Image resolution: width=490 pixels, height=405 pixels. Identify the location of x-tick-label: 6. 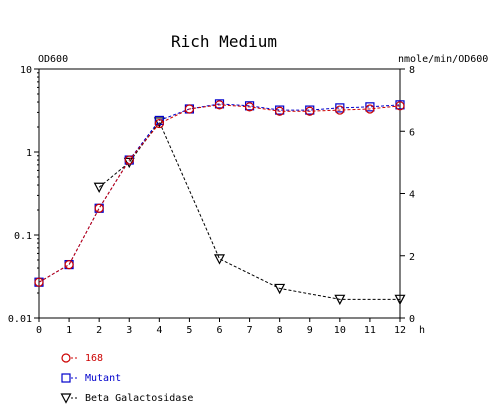
(219, 330).